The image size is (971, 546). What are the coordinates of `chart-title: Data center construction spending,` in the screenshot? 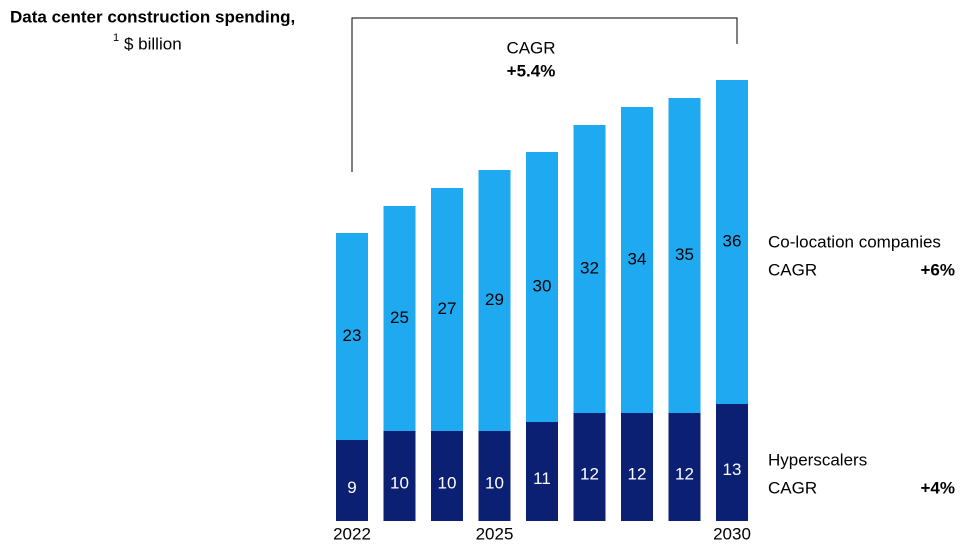 It's located at (152, 16).